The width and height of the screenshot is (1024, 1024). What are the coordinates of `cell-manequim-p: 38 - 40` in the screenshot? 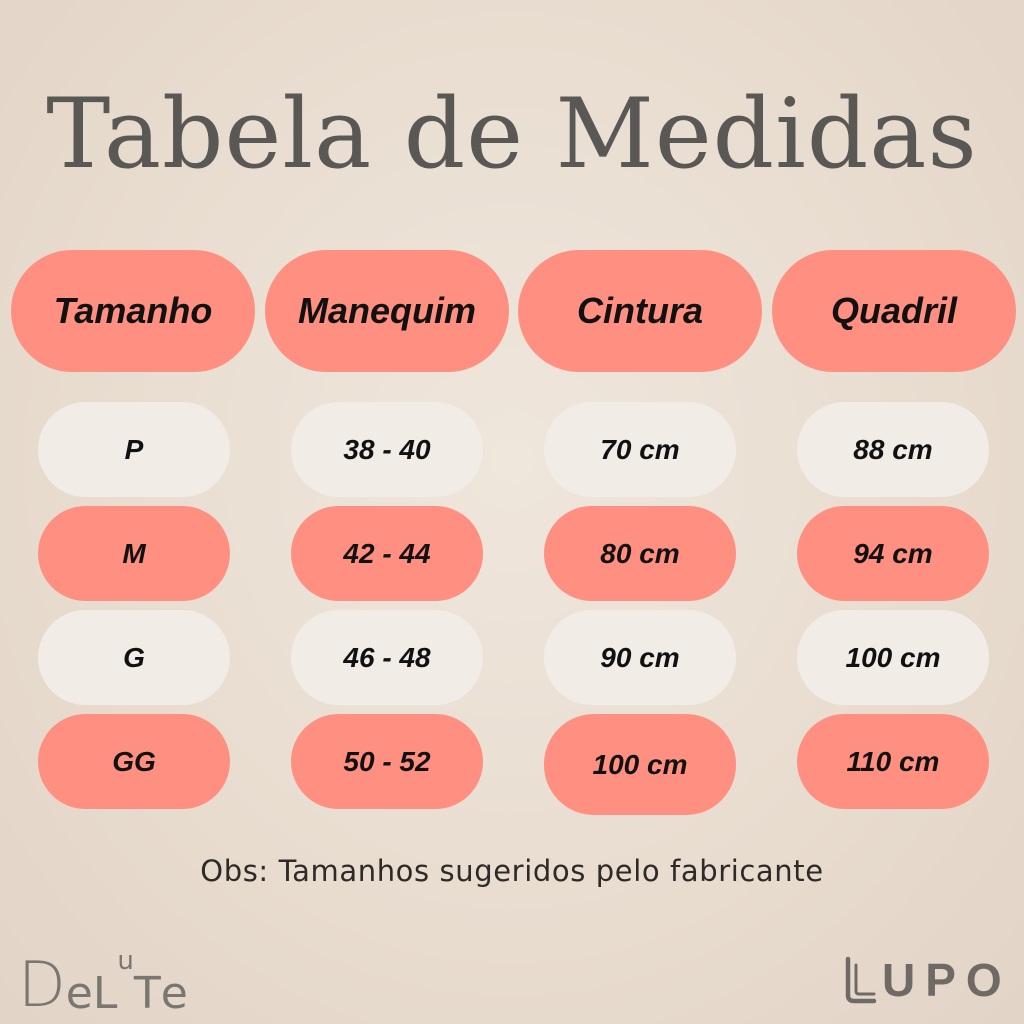 It's located at (387, 449).